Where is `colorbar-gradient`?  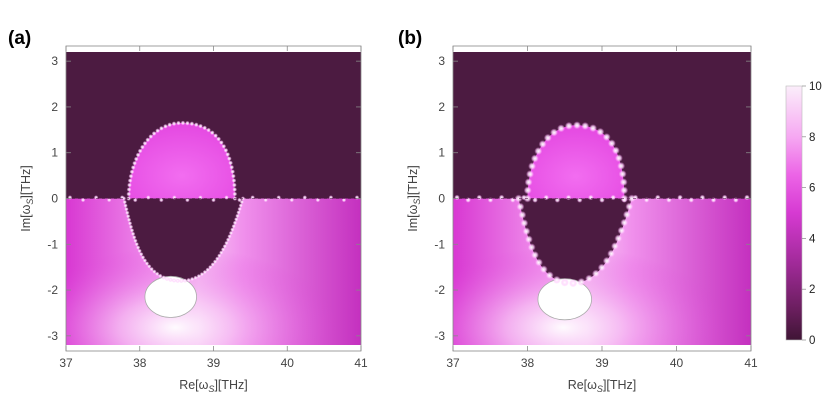
colorbar-gradient is located at coordinates (794, 213).